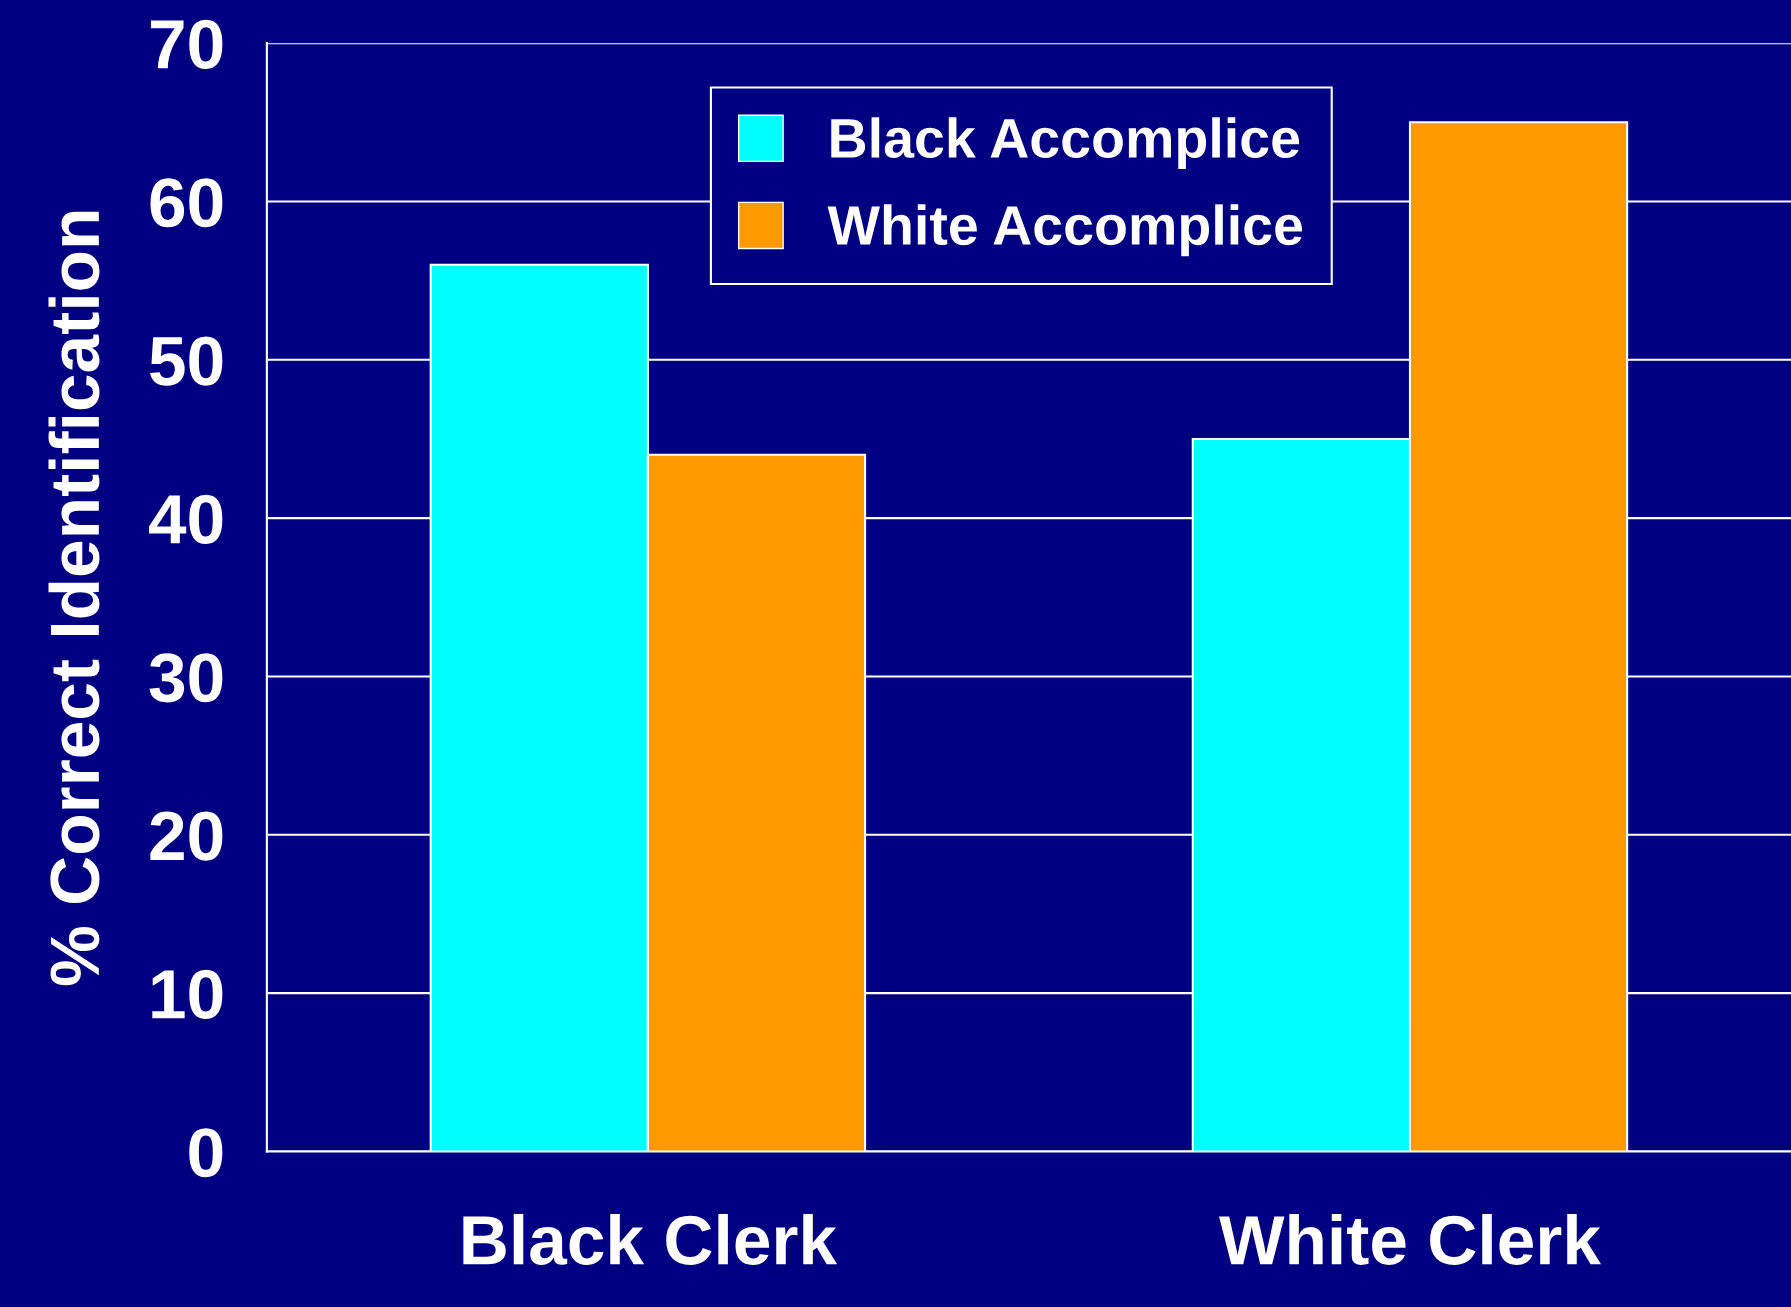  Describe the element at coordinates (186, 44) in the screenshot. I see `y-tick-label: 70` at that location.